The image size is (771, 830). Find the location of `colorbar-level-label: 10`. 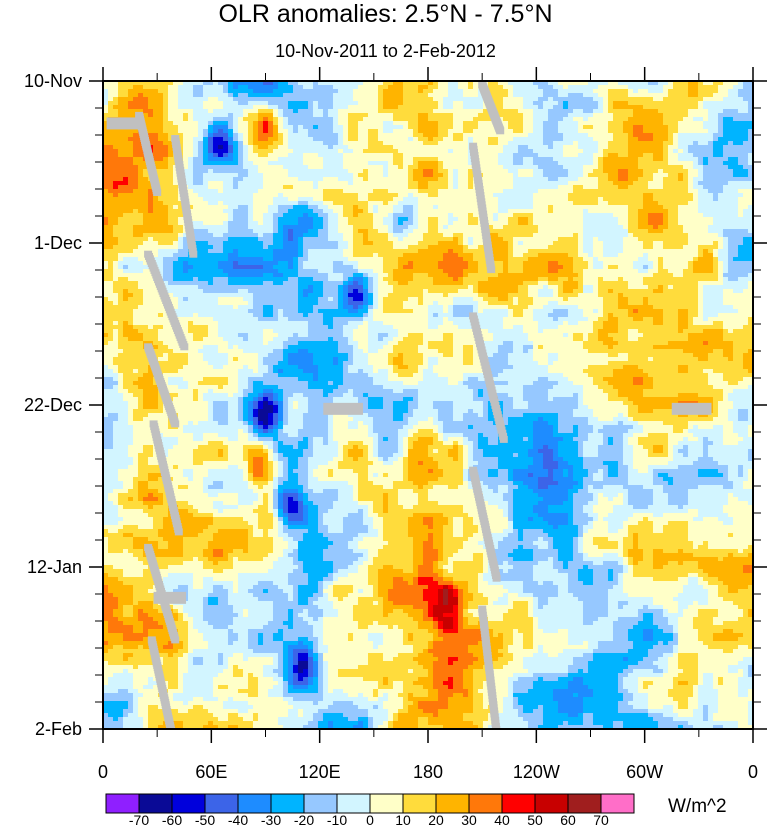

colorbar-level-label: 10 is located at coordinates (403, 820).